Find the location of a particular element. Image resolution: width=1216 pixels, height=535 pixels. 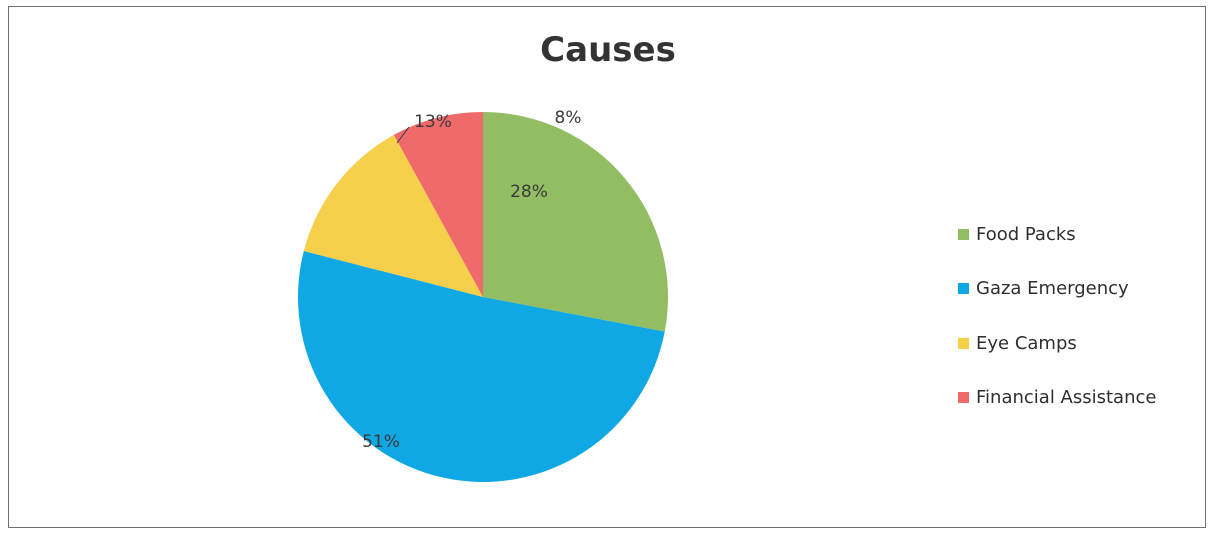

pie-slice-eye-camps is located at coordinates (393, 215).